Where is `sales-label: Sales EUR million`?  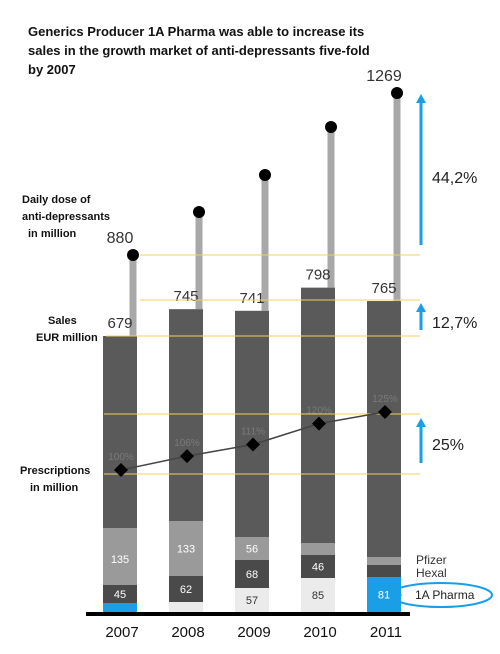
sales-label: Sales EUR million is located at coordinates (67, 330).